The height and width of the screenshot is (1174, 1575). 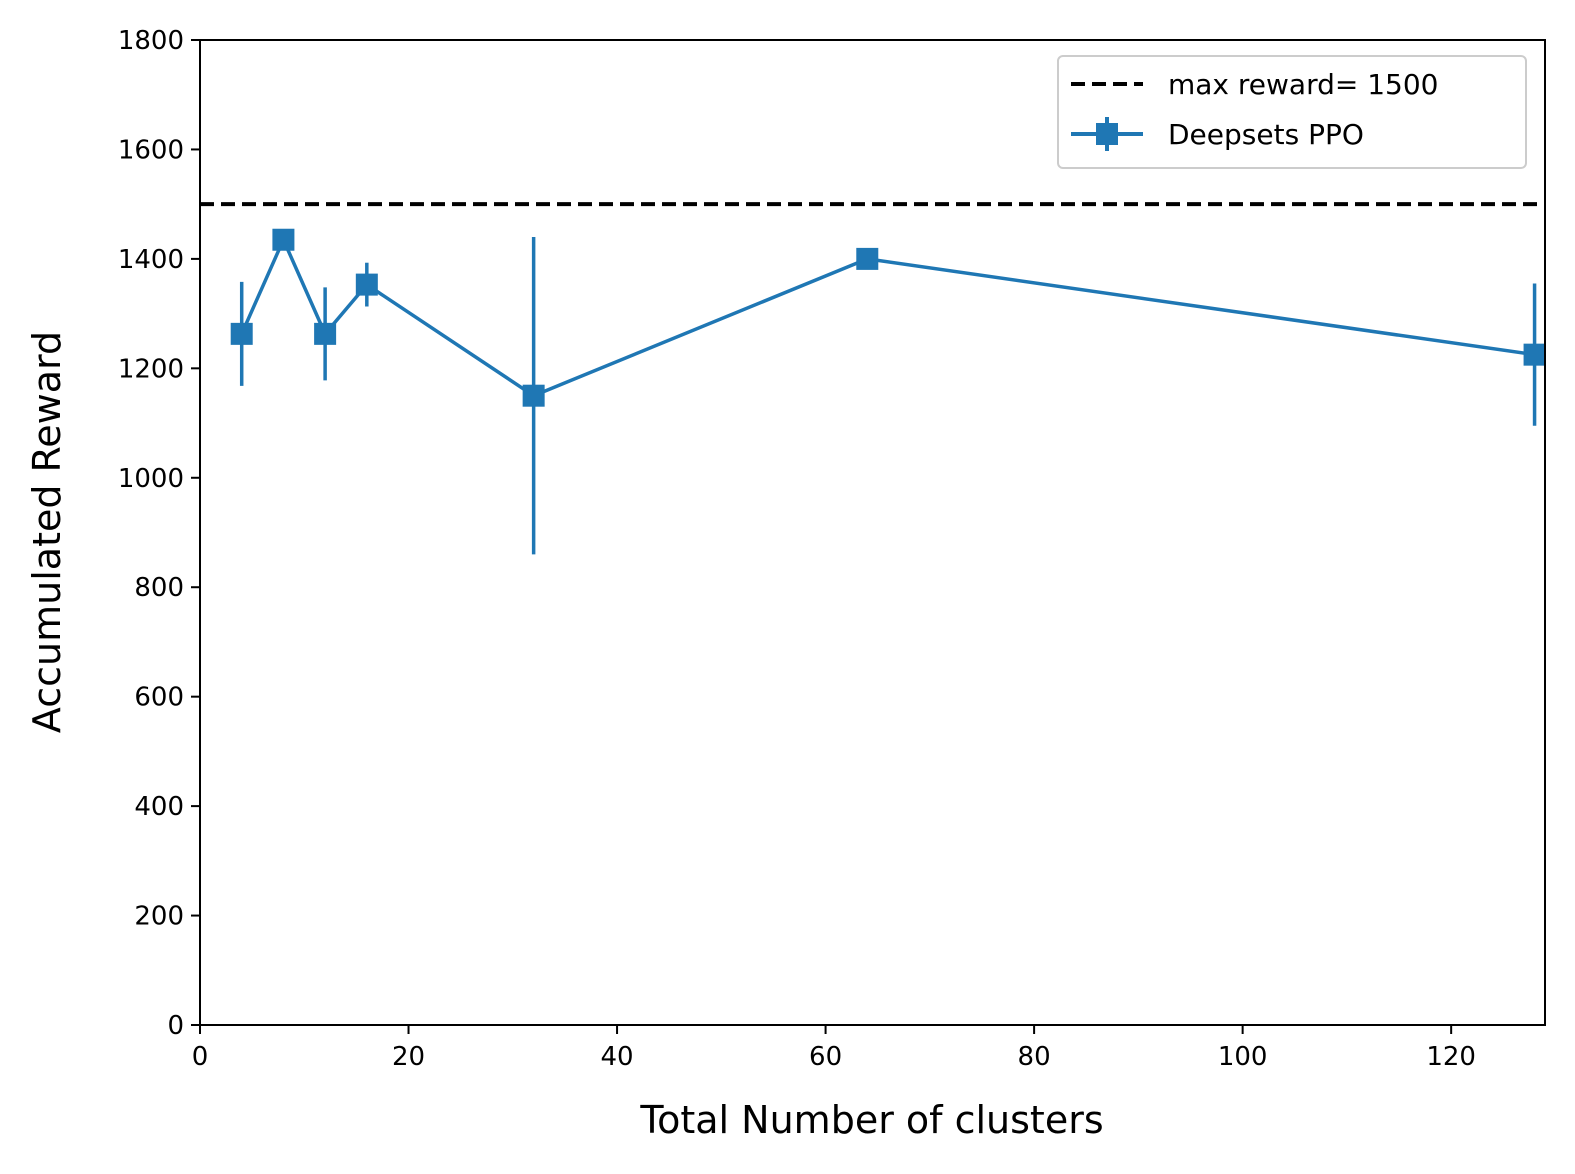 I want to click on y-tick-label: 1400, so click(x=151, y=260).